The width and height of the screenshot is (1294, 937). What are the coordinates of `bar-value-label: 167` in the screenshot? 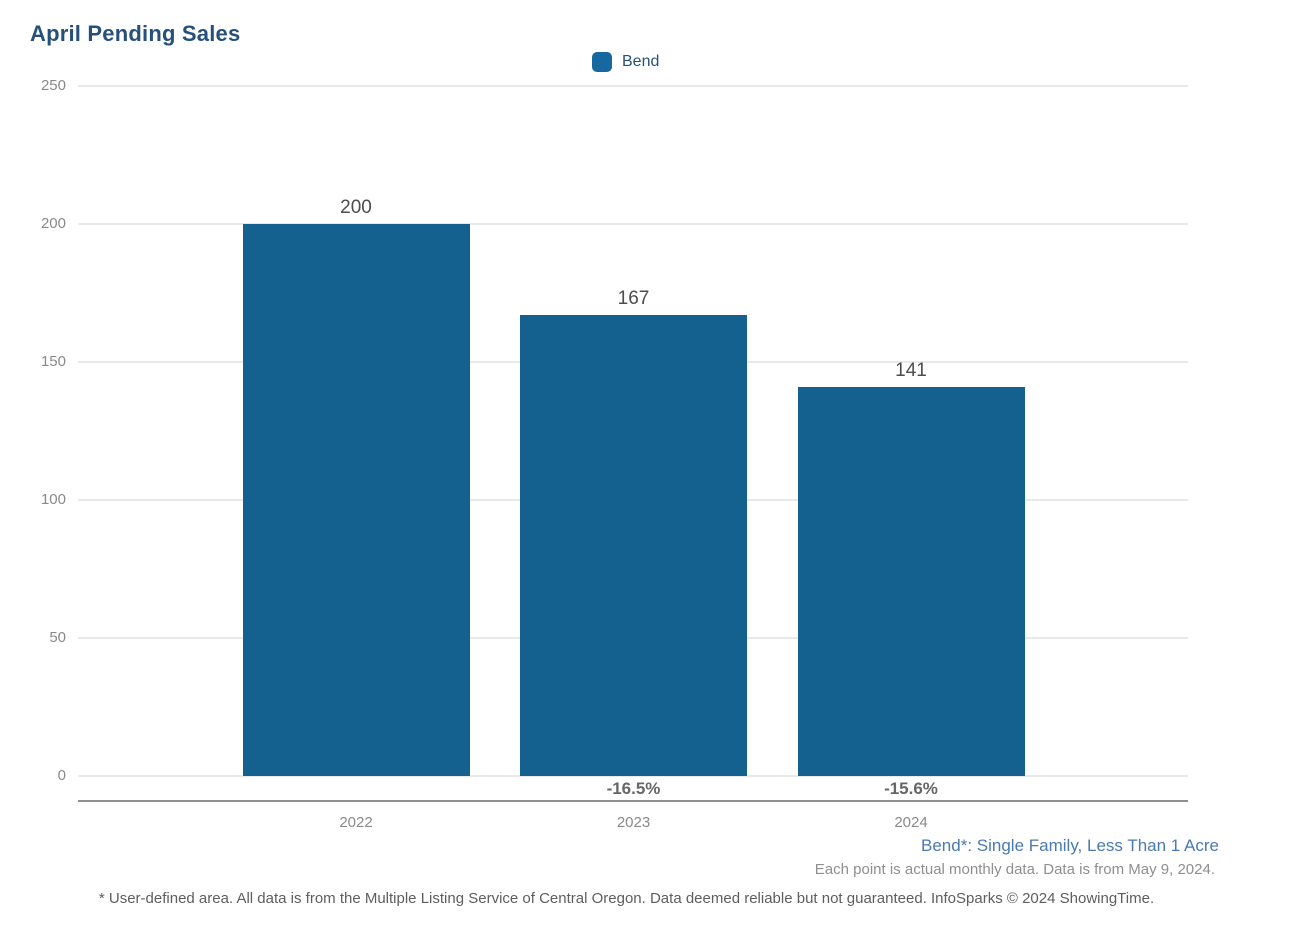 It's located at (633, 299).